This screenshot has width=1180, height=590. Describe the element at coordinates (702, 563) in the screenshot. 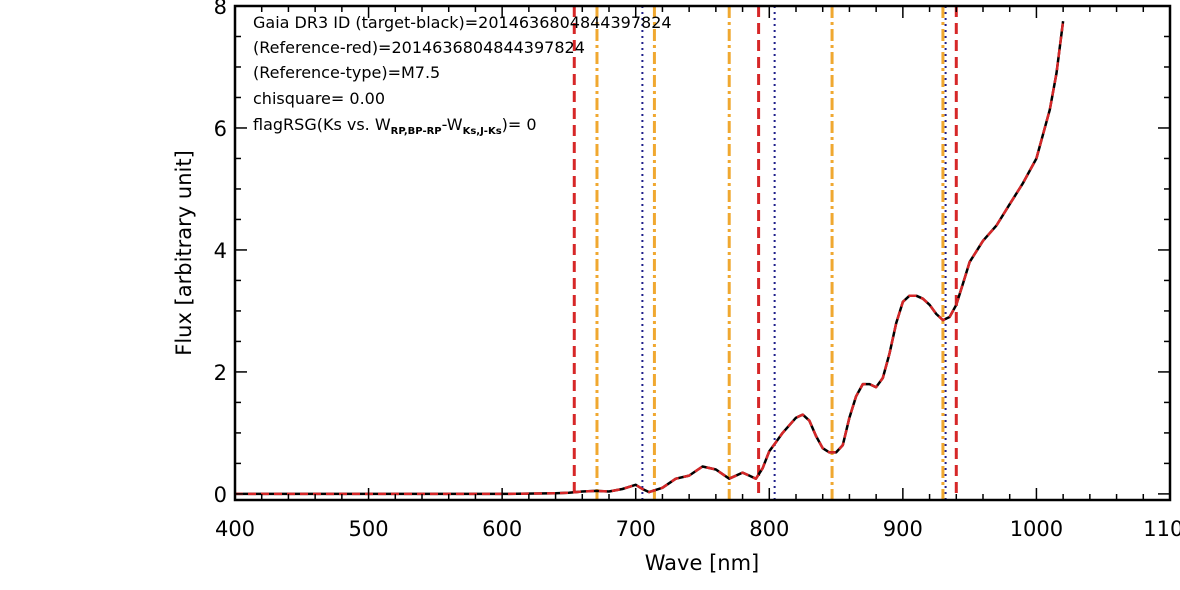

I see `x-axis-label: Wave [nm]` at that location.